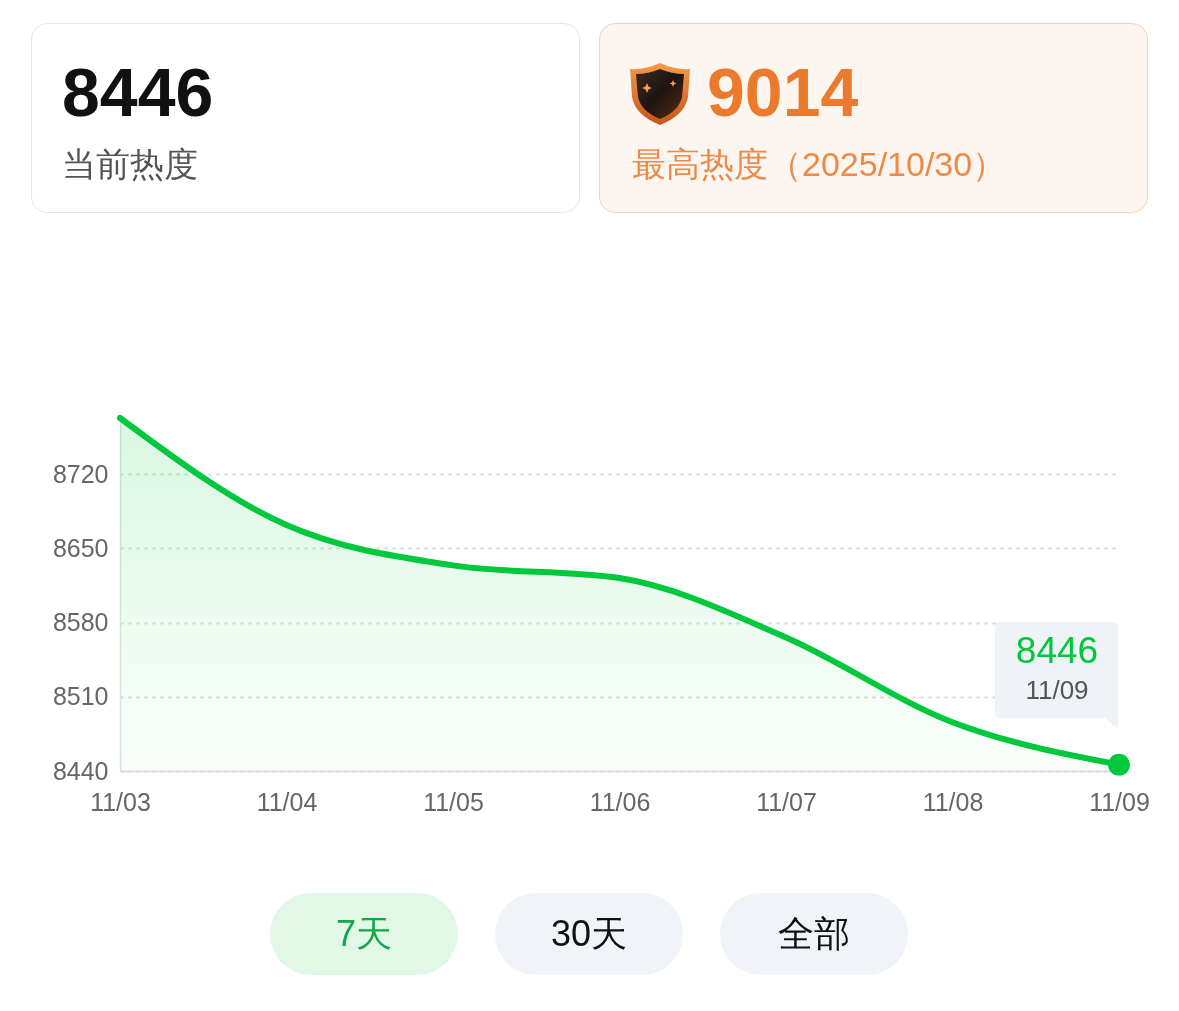  Describe the element at coordinates (783, 92) in the screenshot. I see `text: 9014` at that location.